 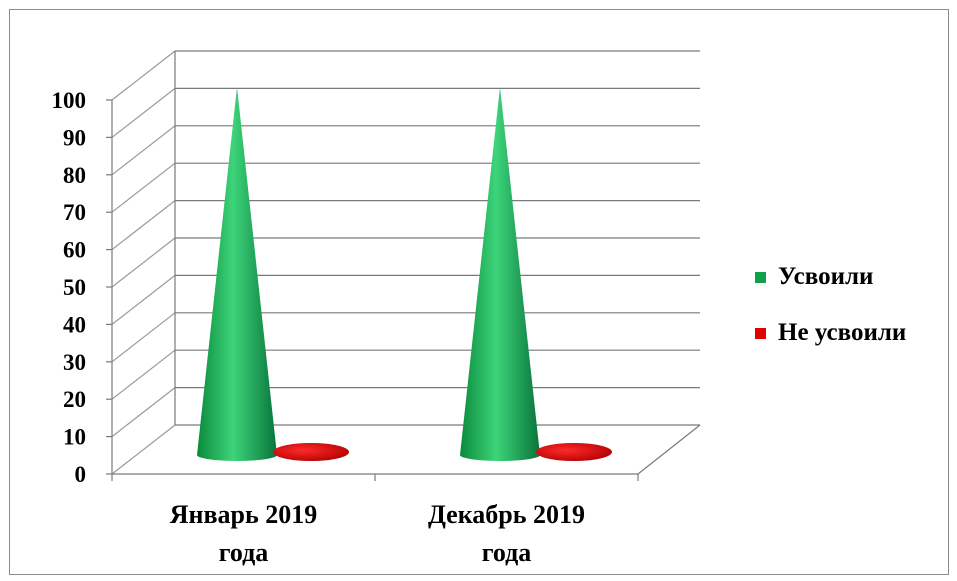 I want to click on legend-label-series-2: Не усвоили, so click(x=842, y=332).